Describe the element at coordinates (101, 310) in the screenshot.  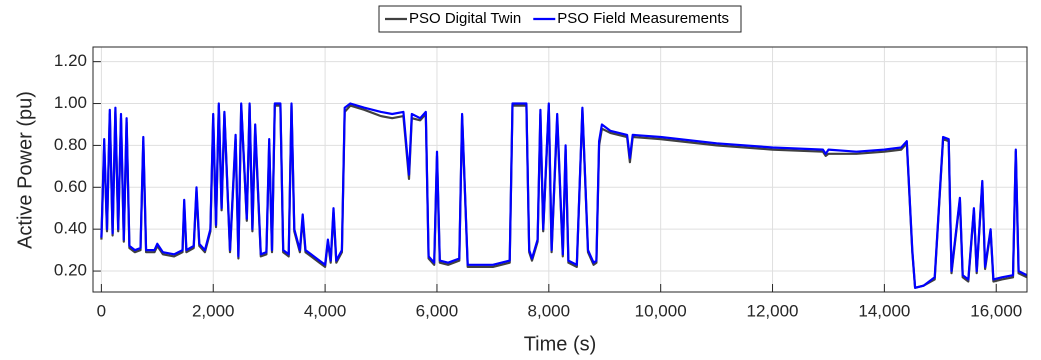
I see `x-tick-label: 0` at that location.